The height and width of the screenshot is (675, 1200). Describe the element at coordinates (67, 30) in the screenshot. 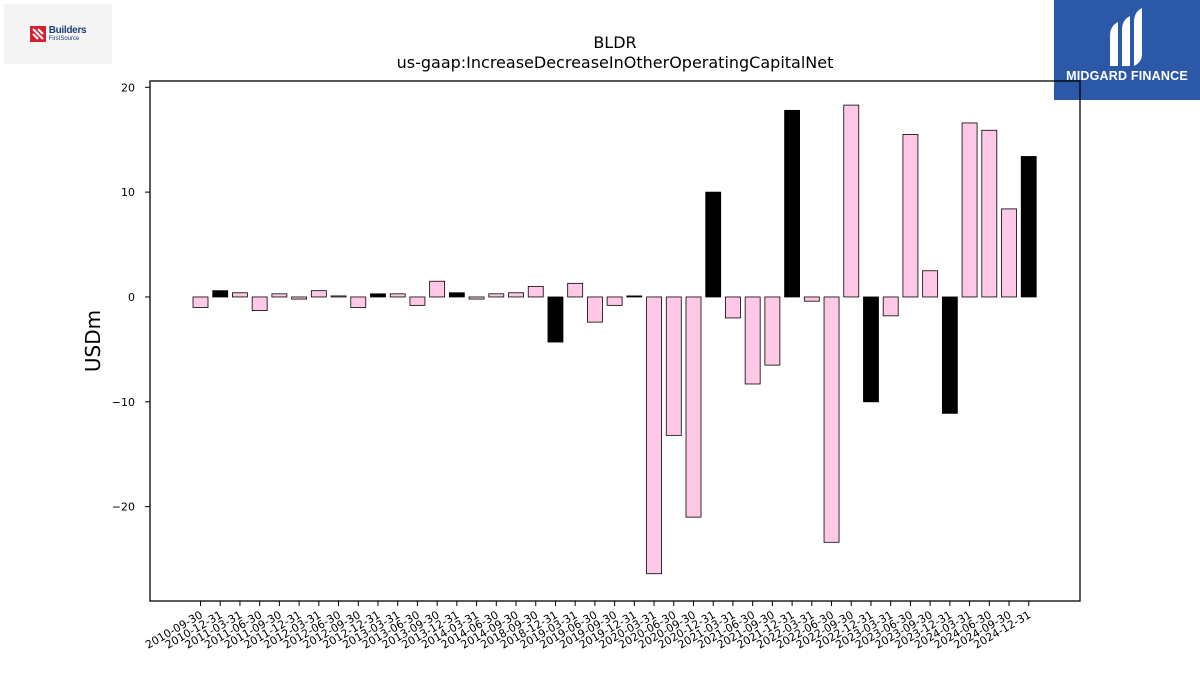

I see `builders-logo-text: Builders` at that location.